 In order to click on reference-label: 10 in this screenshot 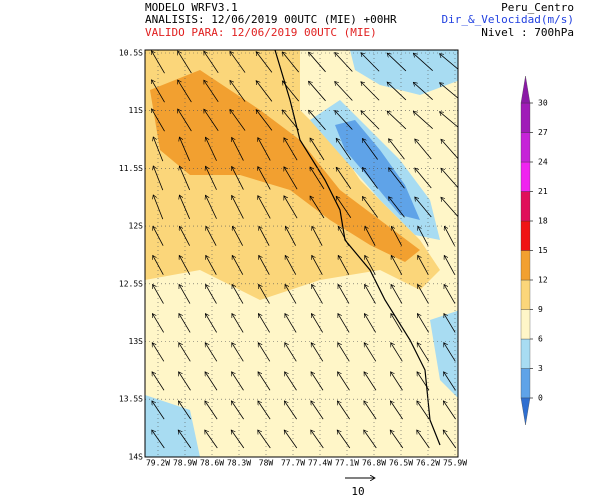, I will do `click(357, 491)`.